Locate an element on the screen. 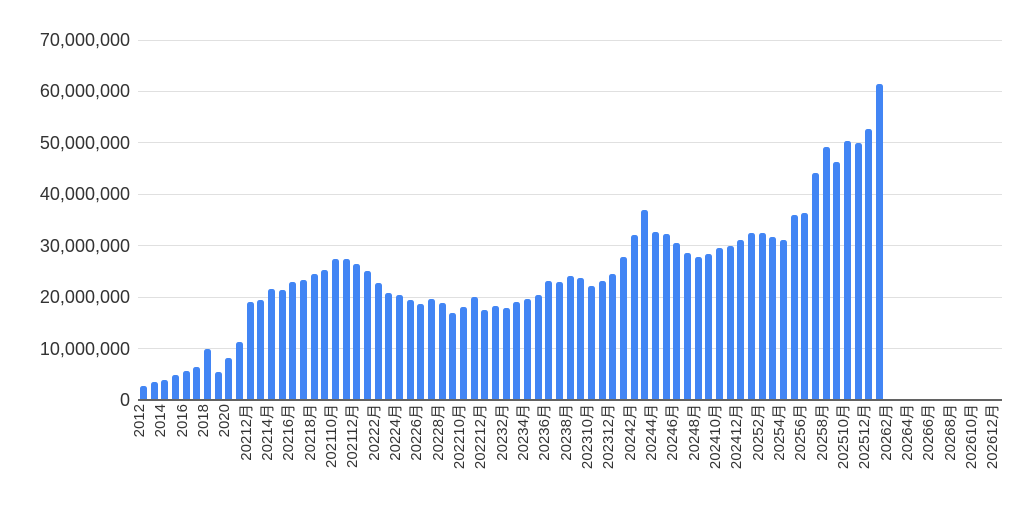 This screenshot has height=526, width=1024. y-axis-tick-label: 50,000,000 is located at coordinates (84, 142).